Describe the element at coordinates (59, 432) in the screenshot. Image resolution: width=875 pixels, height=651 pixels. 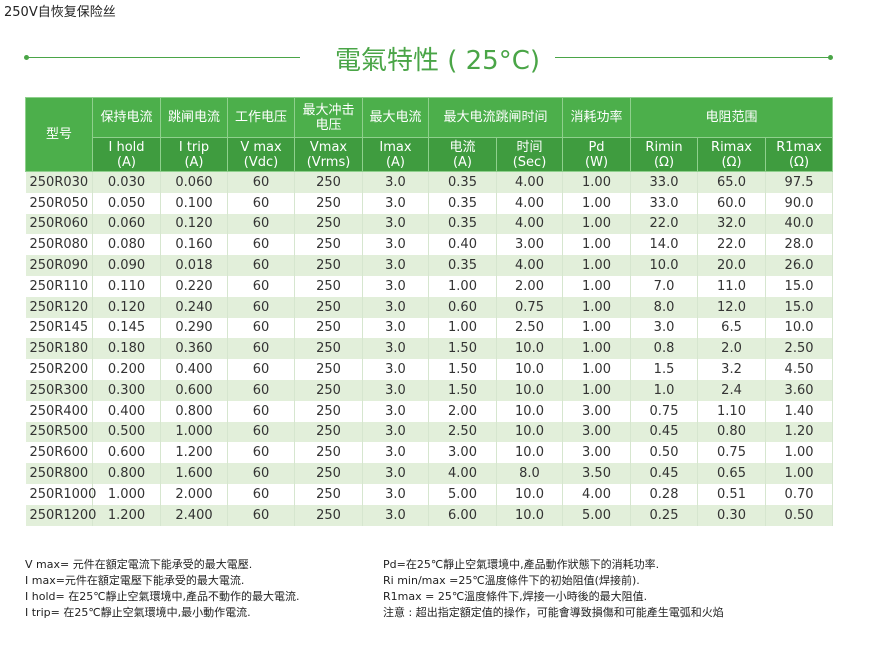
I see `table-cell: 250R500` at that location.